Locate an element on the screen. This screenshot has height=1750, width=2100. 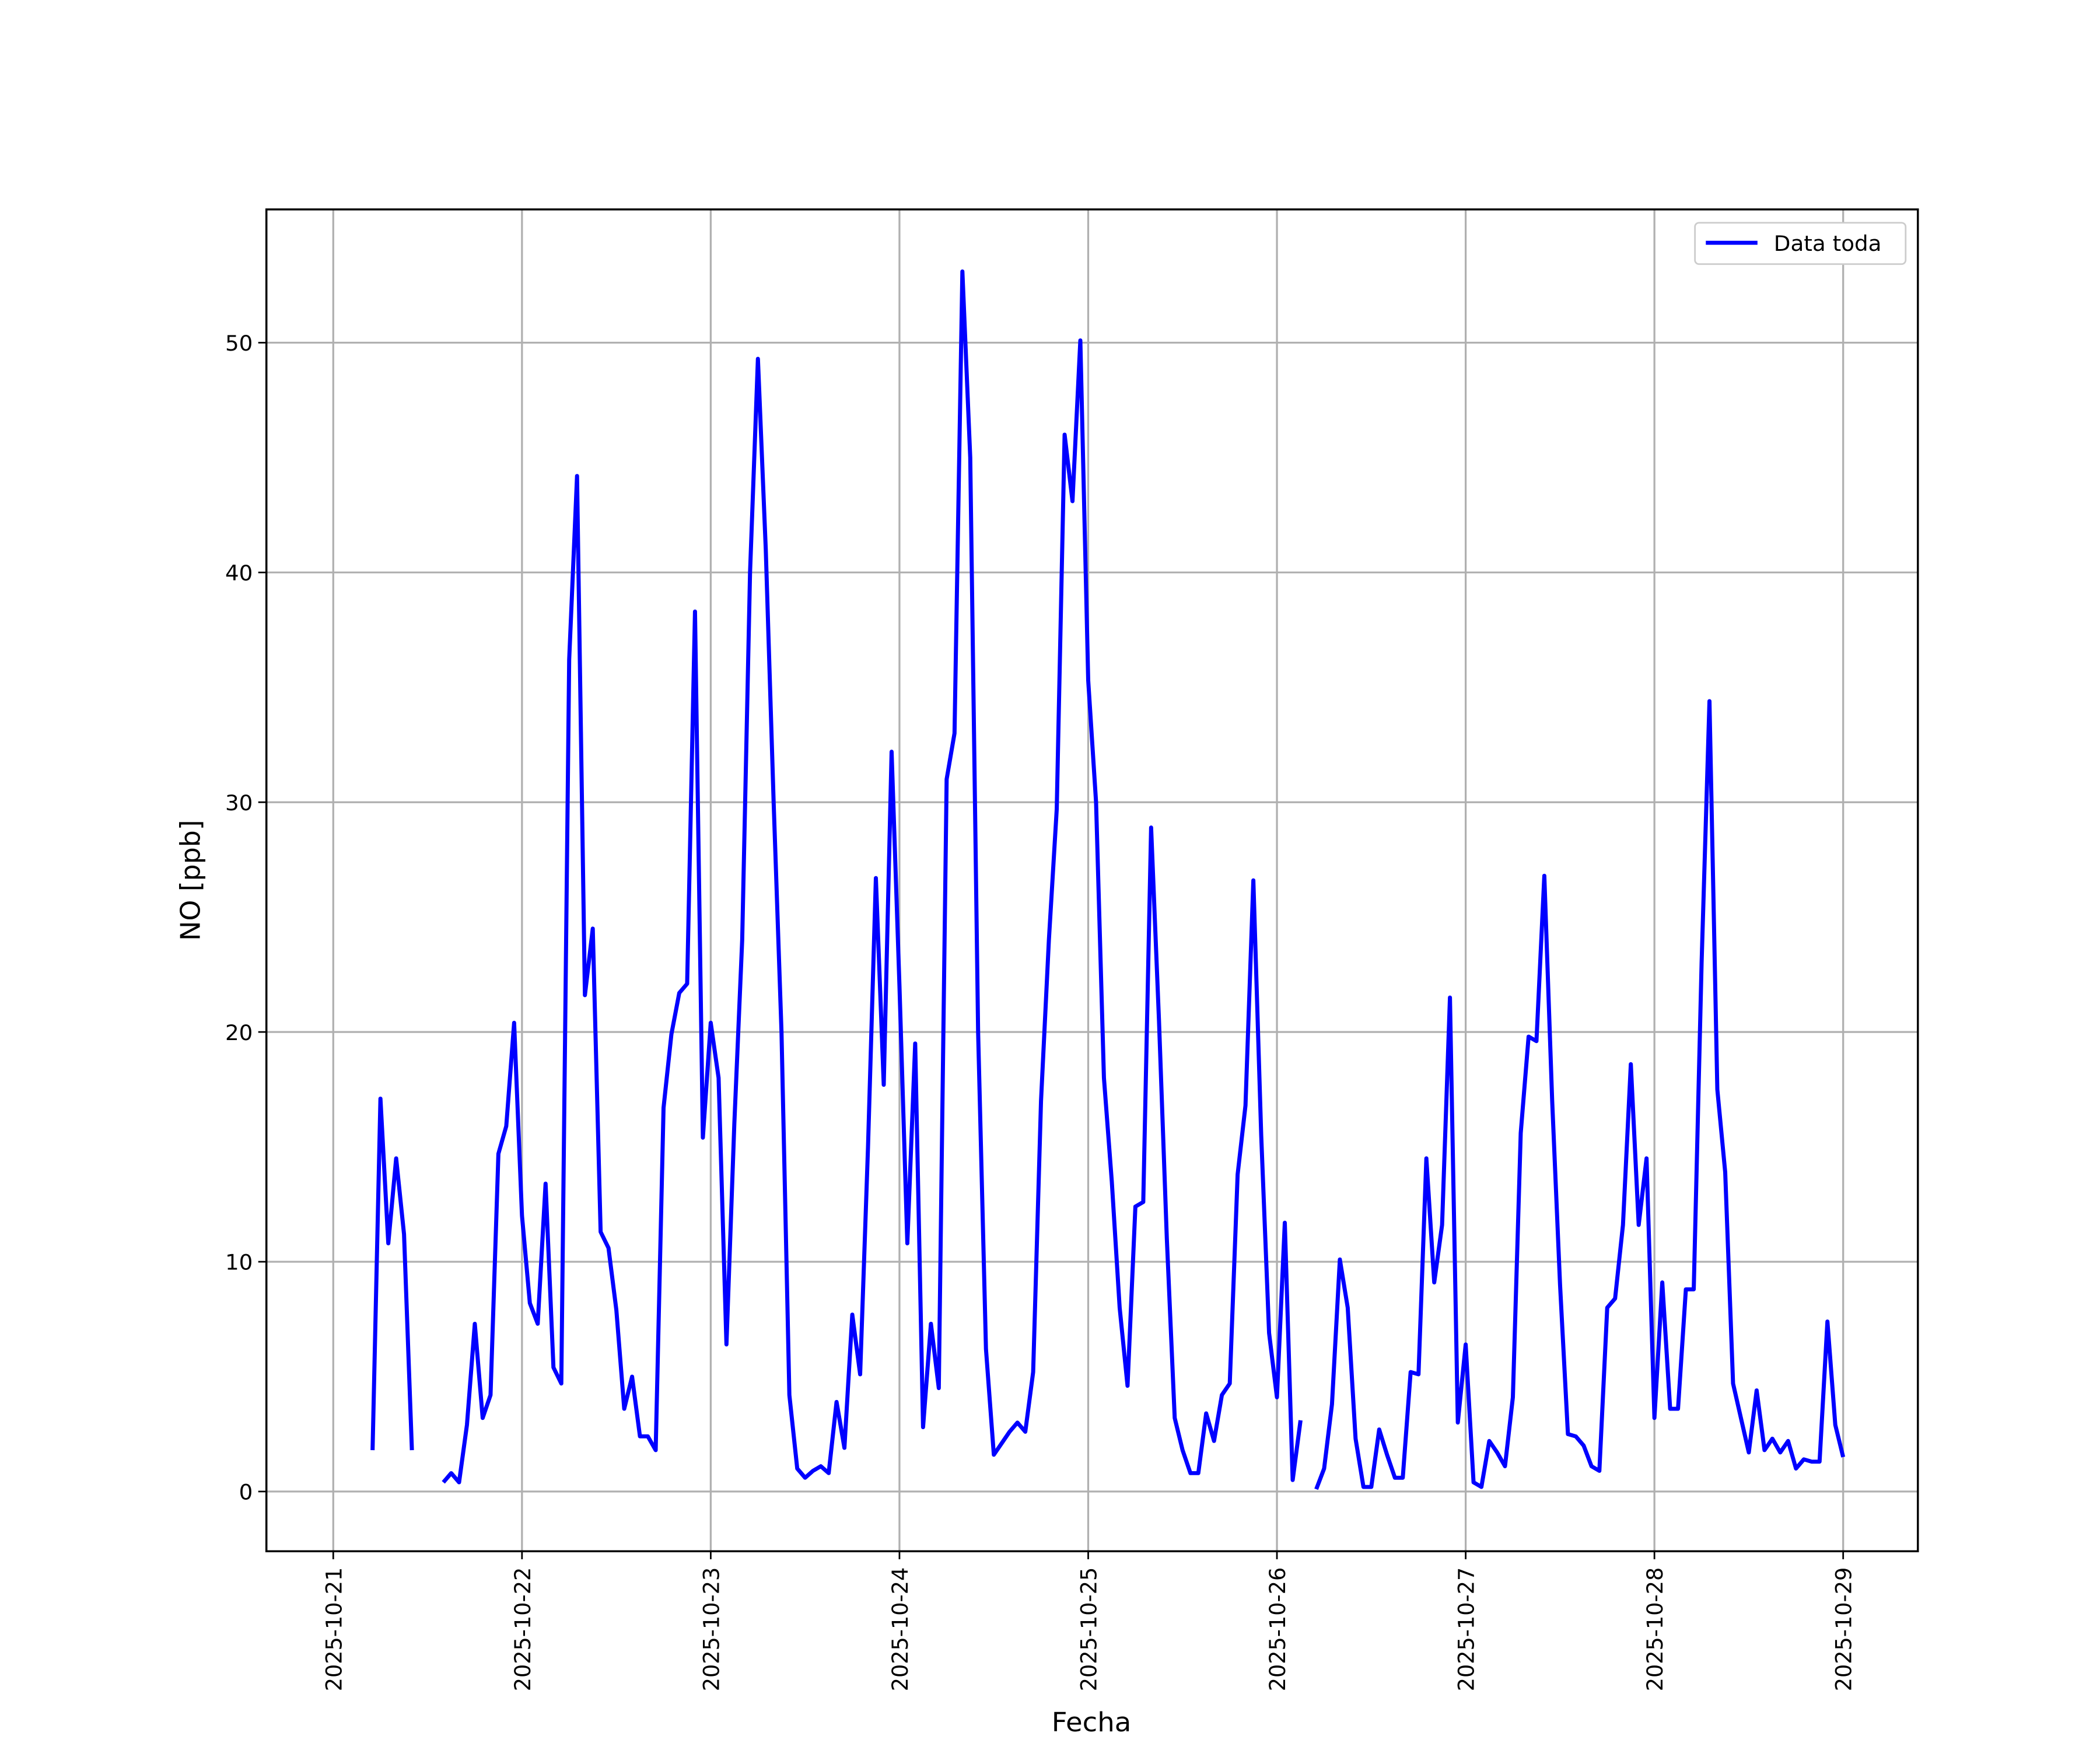
y-tick-label: 20 is located at coordinates (239, 1032).